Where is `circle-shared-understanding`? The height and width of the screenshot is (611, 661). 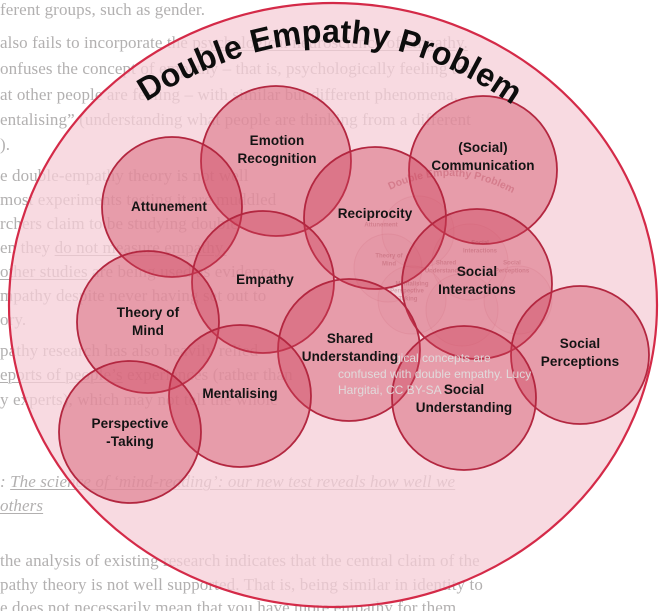 circle-shared-understanding is located at coordinates (349, 350).